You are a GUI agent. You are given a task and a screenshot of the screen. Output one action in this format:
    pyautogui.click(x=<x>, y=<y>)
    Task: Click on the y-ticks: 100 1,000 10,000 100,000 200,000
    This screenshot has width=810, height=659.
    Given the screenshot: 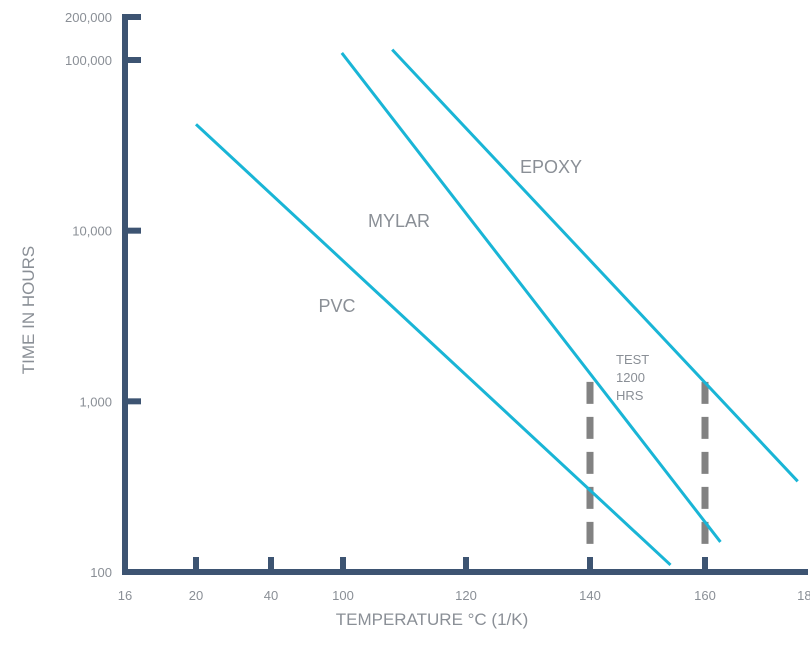 What is the action you would take?
    pyautogui.click(x=103, y=295)
    